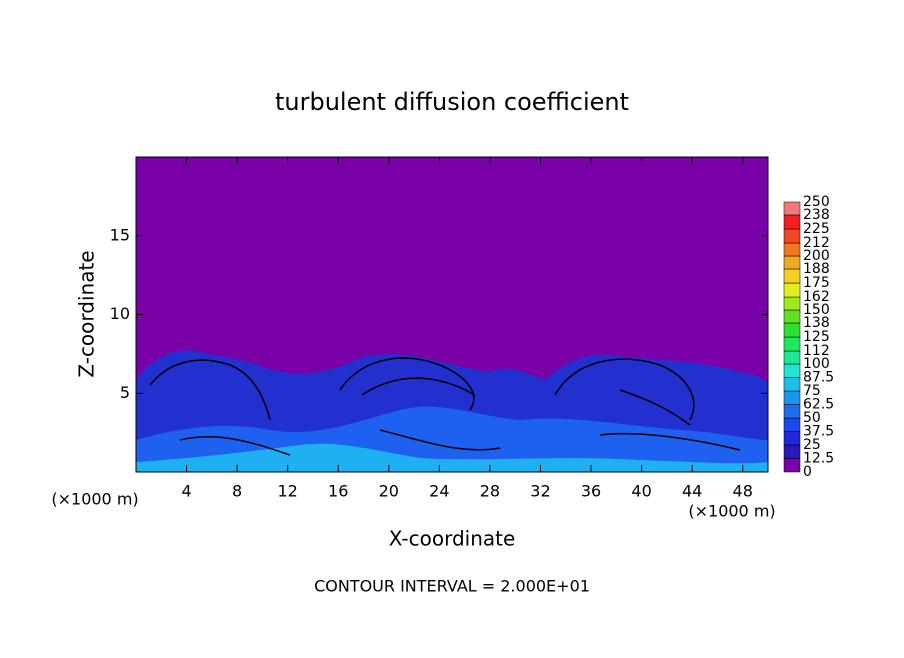 This screenshot has height=658, width=904. I want to click on colorbar-label: 37.5, so click(818, 432).